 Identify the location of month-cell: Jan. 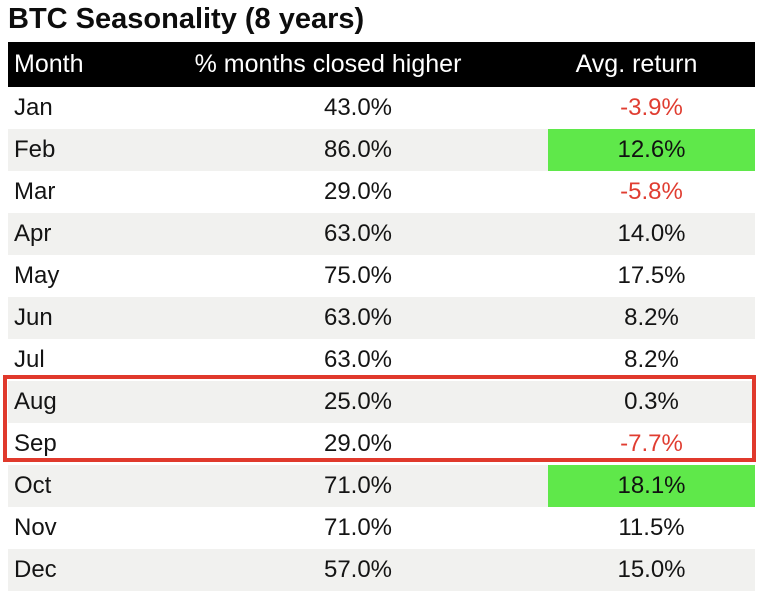
(33, 107).